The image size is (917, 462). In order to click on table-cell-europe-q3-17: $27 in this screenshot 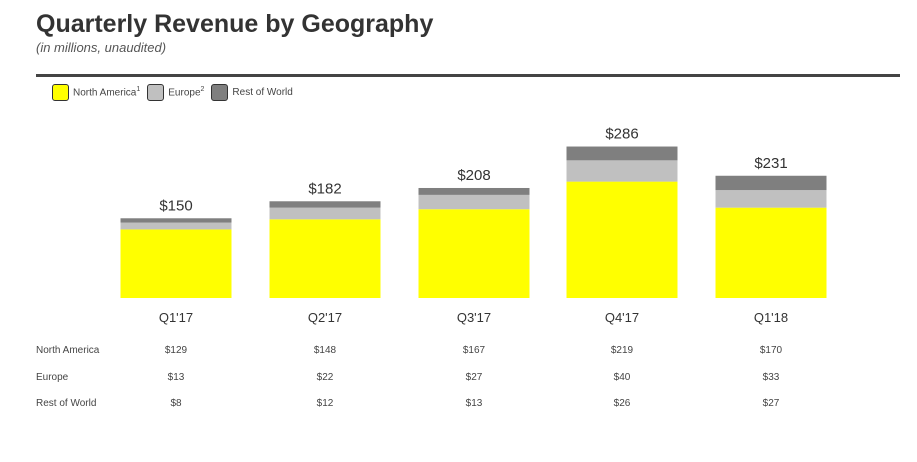, I will do `click(474, 377)`.